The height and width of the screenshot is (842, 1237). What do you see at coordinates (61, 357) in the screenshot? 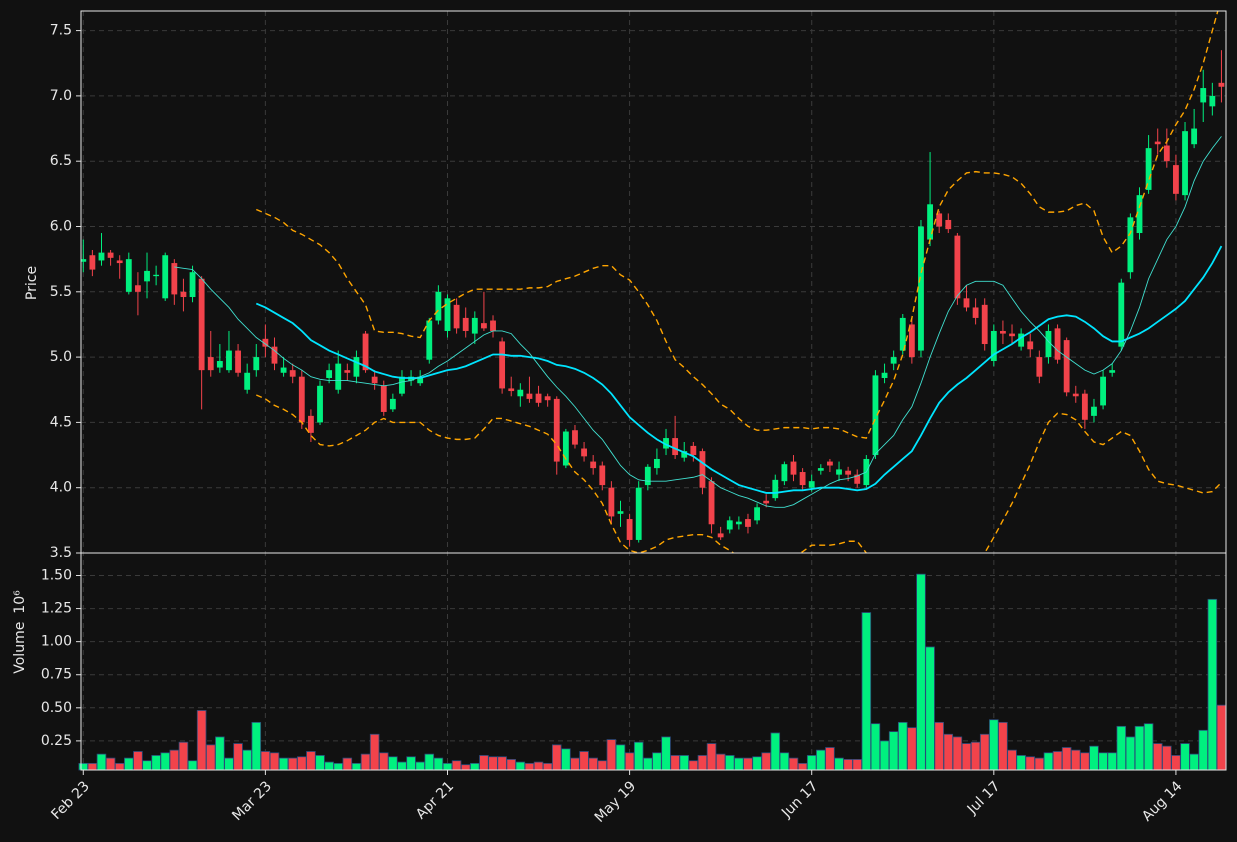
I see `y-tick-label: 5.0` at bounding box center [61, 357].